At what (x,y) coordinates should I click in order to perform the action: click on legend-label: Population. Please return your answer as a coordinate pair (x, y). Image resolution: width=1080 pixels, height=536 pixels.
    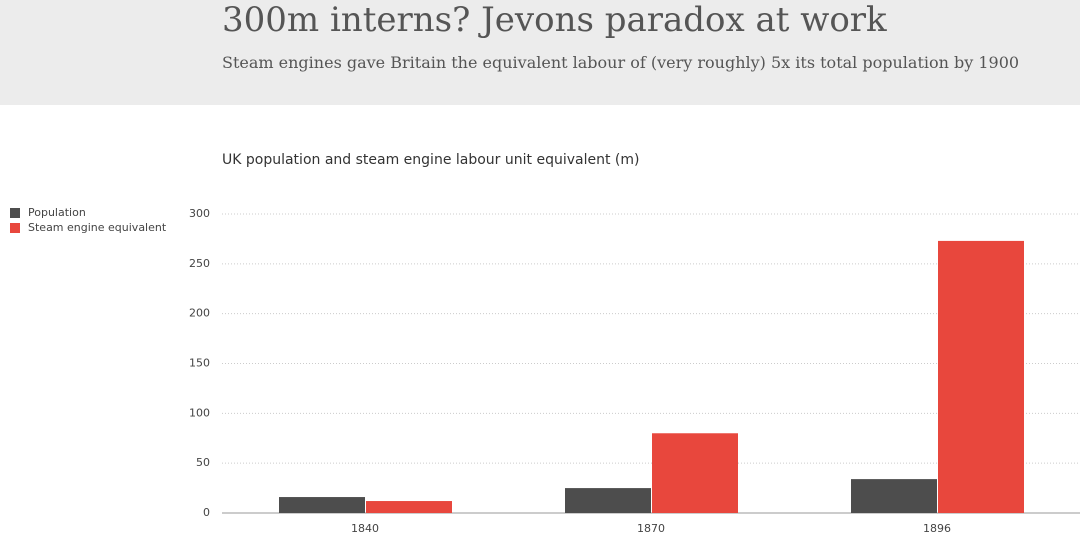
    Looking at the image, I should click on (57, 212).